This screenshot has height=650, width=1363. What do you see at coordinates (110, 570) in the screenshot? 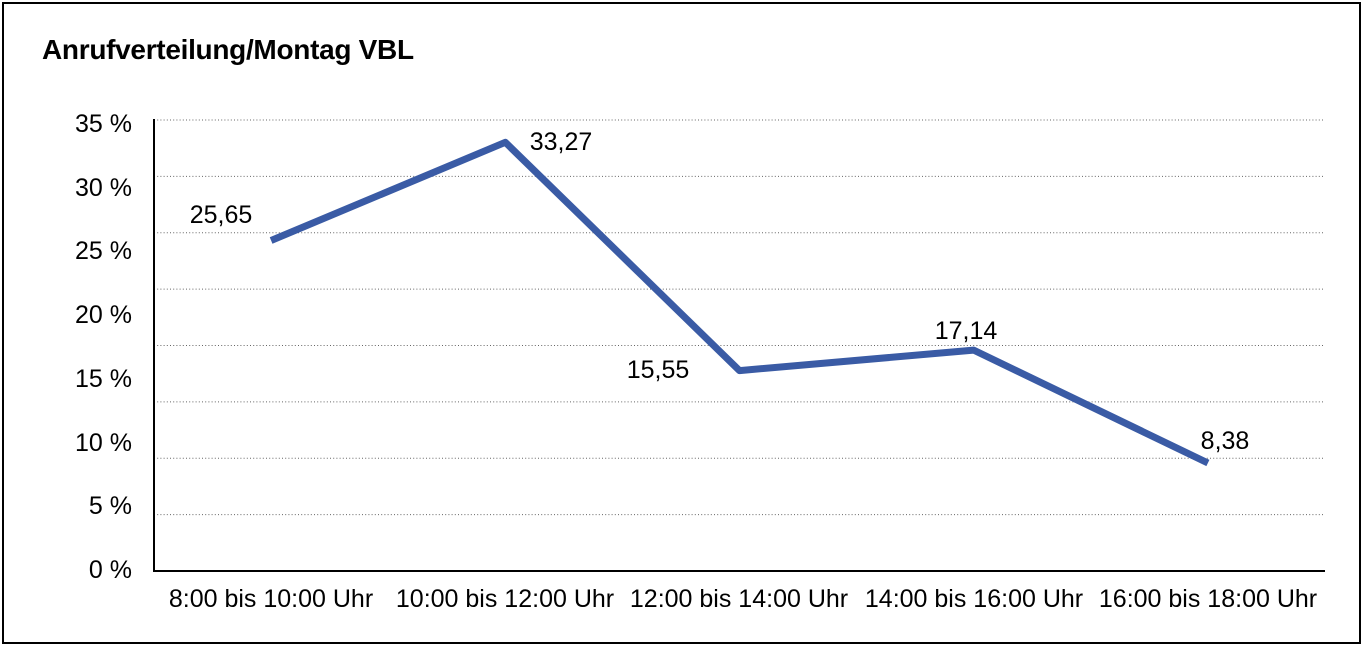
I see `y-axis-tick-label: 0 %` at bounding box center [110, 570].